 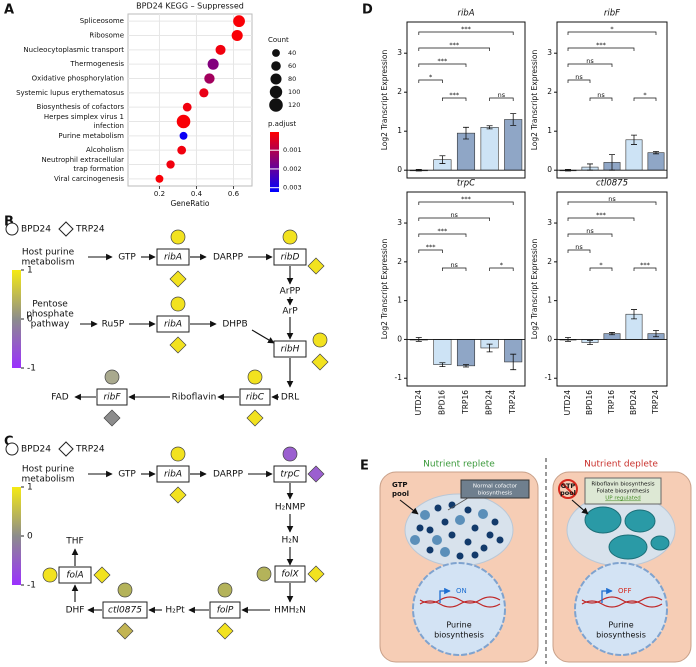 What do you see at coordinates (409, 507) in the screenshot?
I see `pointer` at bounding box center [409, 507].